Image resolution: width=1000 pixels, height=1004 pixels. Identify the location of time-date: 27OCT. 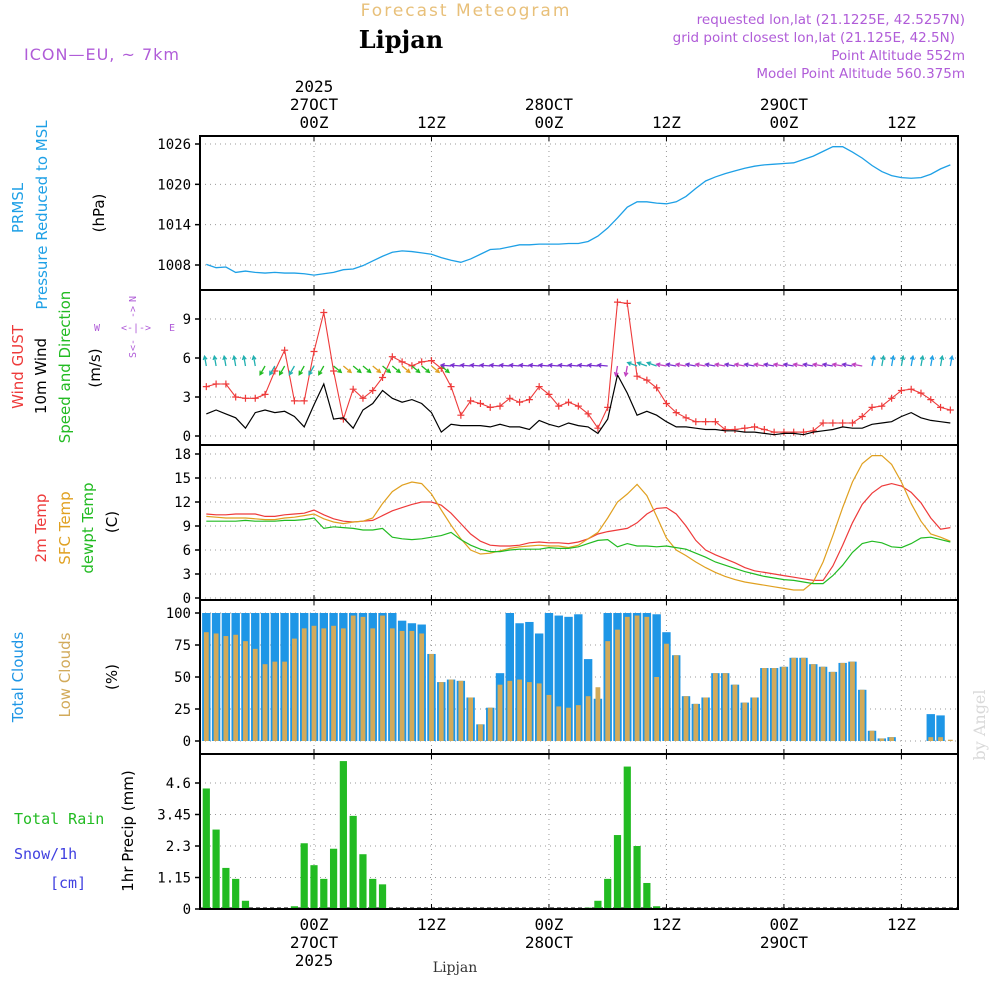
(314, 942).